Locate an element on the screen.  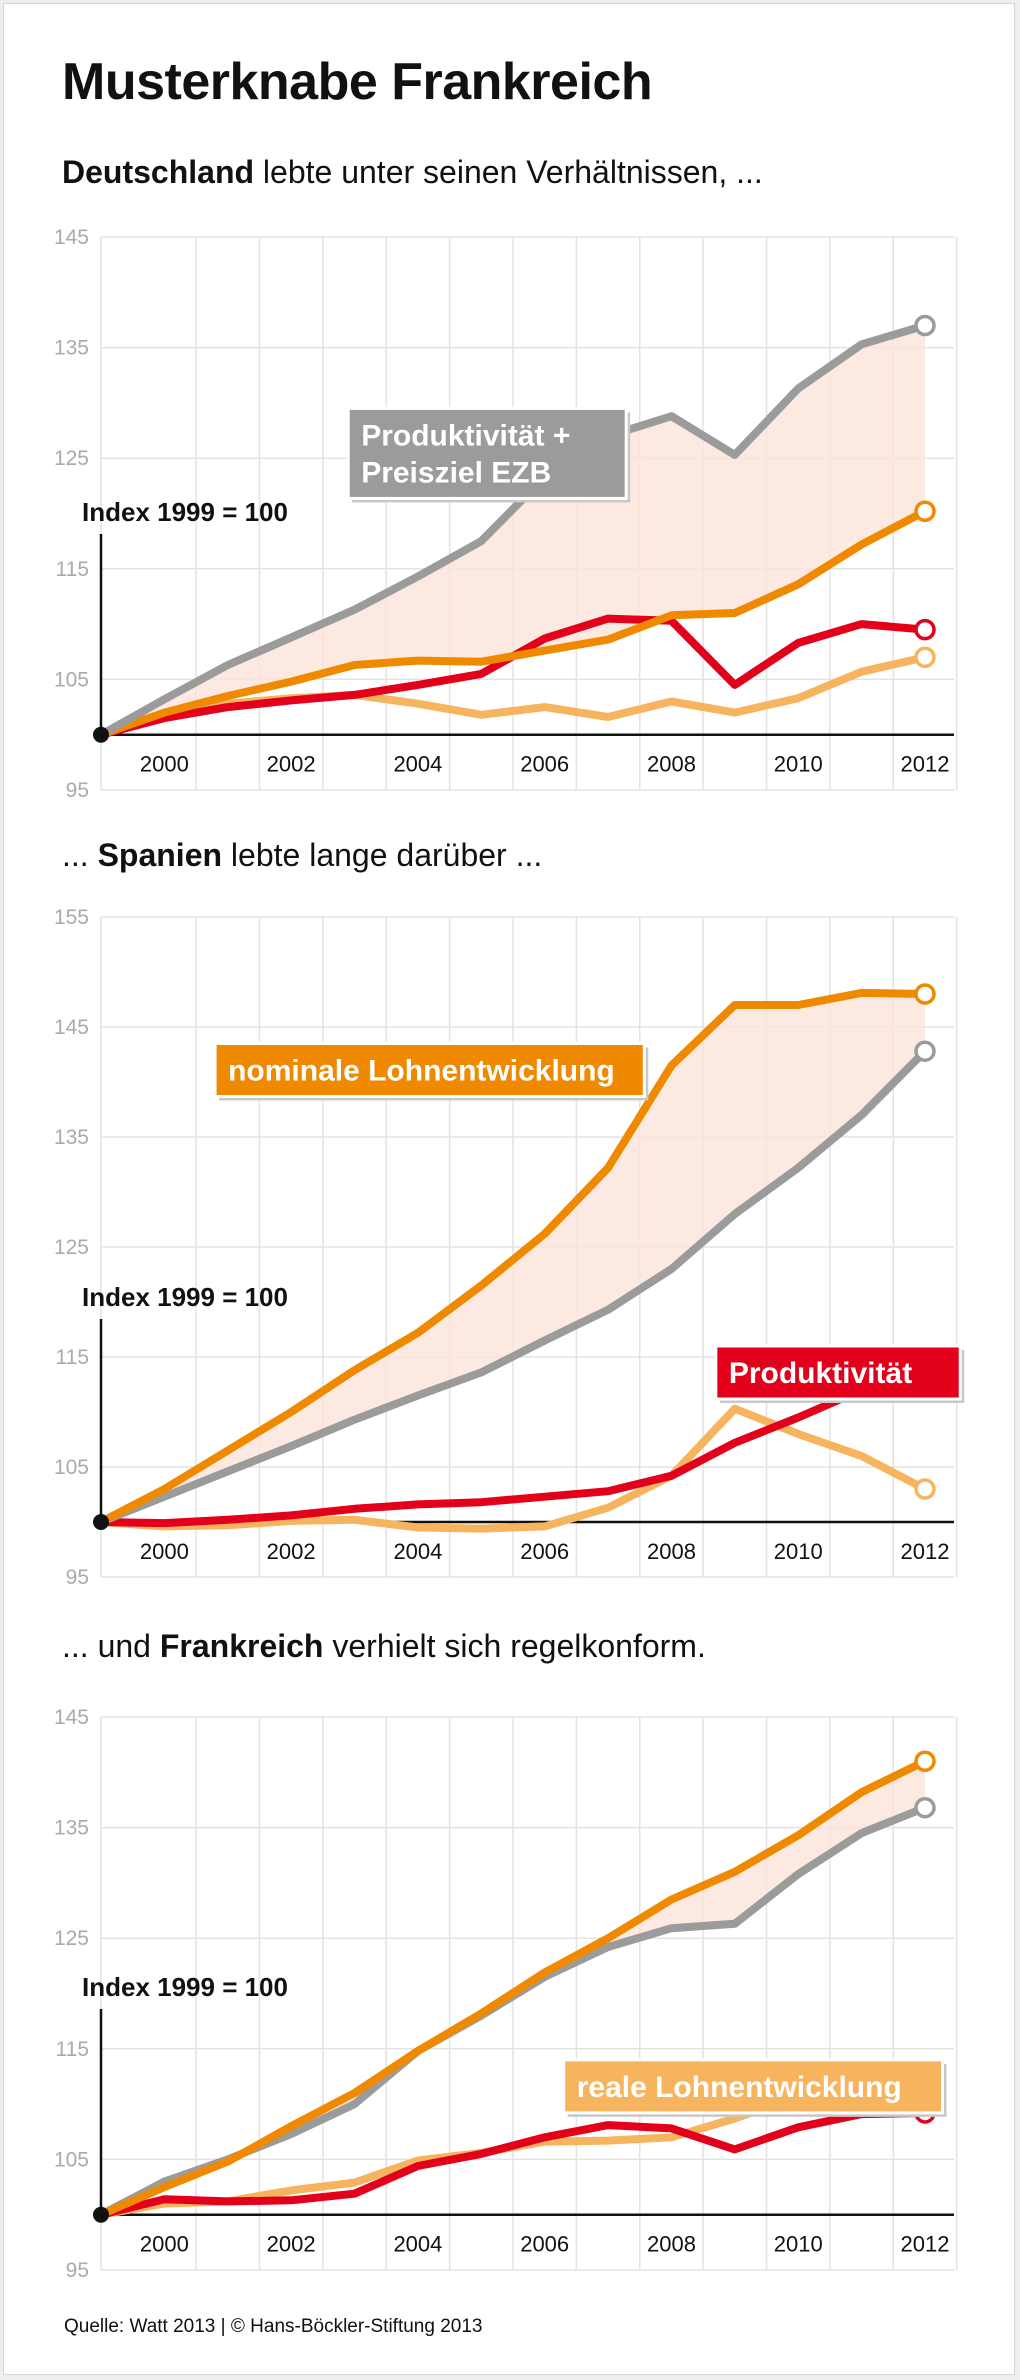
series-line-produktivitaet-preisziel-ezb is located at coordinates (513, 530).